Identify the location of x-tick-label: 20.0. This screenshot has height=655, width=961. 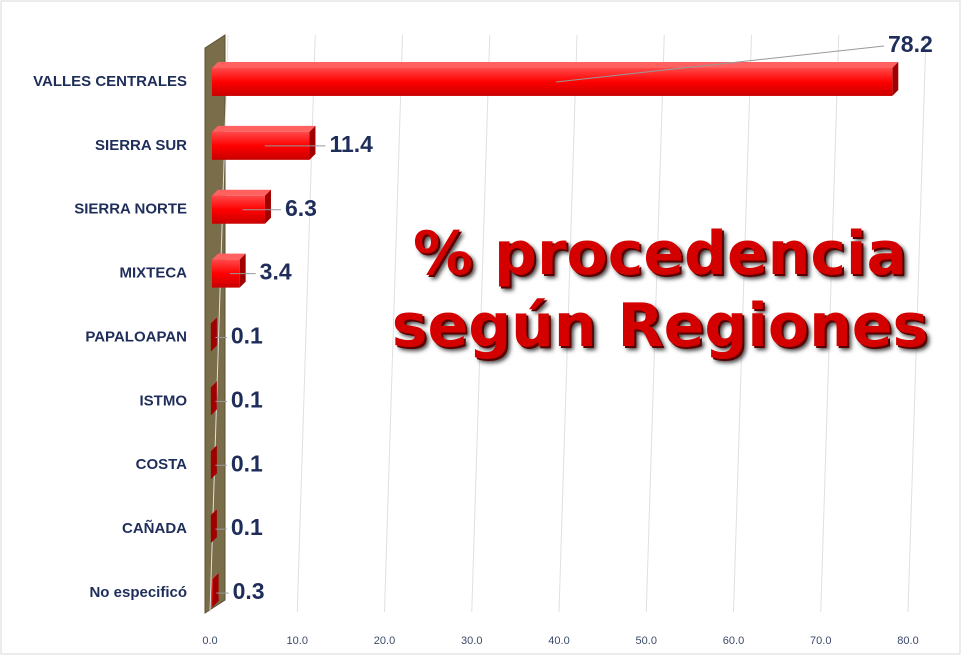
(384, 641).